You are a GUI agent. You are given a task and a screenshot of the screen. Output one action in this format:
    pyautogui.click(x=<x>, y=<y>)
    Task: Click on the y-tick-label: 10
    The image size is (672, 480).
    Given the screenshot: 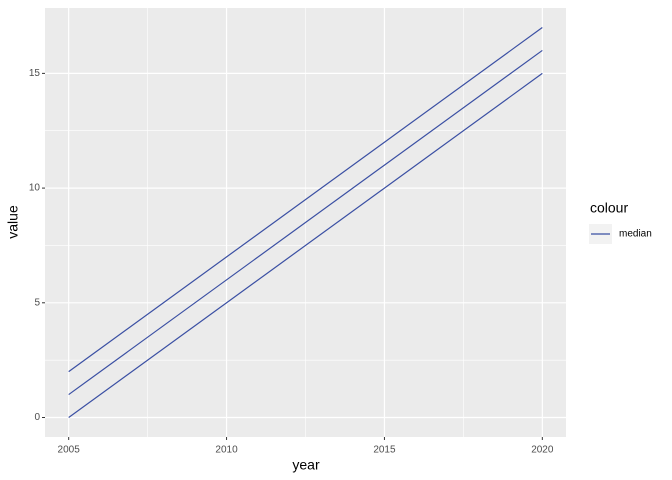 What is the action you would take?
    pyautogui.click(x=35, y=188)
    